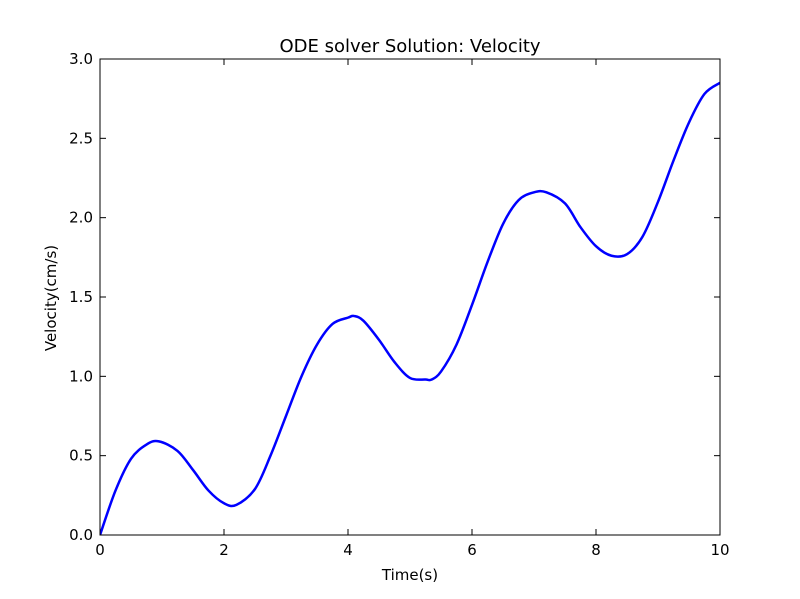 This screenshot has width=800, height=599. I want to click on y-tick-label: 3.0, so click(81, 59).